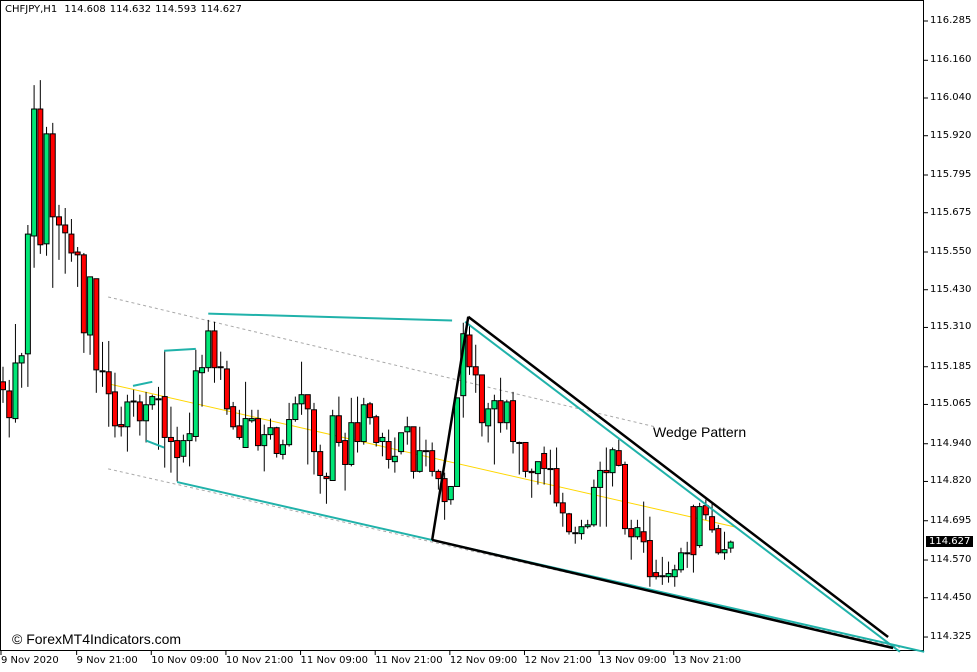 The width and height of the screenshot is (977, 672). What do you see at coordinates (700, 432) in the screenshot?
I see `wedge-pattern-label: Wedge Pattern` at bounding box center [700, 432].